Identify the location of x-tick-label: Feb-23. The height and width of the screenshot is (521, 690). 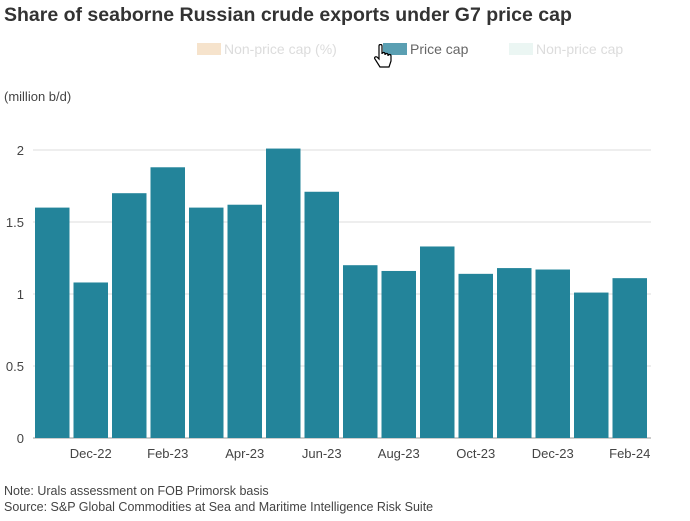
(167, 453).